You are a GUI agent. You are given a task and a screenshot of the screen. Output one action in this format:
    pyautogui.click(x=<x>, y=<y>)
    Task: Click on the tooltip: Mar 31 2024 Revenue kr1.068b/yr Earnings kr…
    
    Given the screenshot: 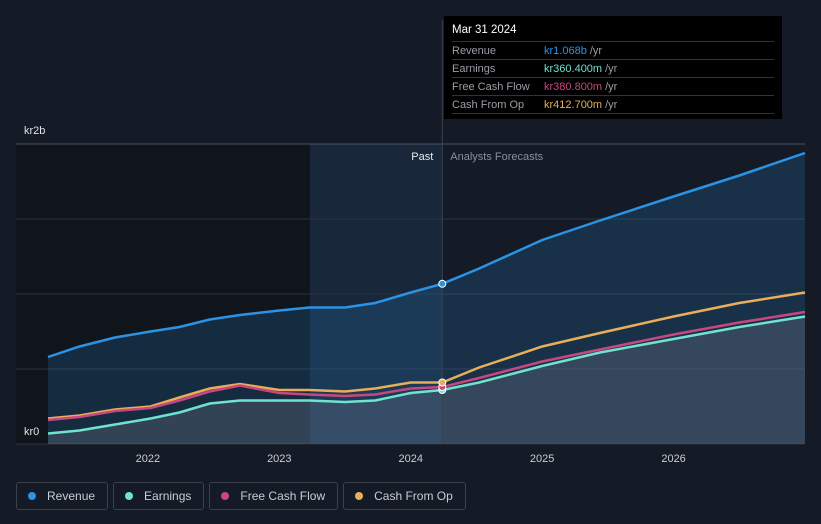 What is the action you would take?
    pyautogui.click(x=613, y=67)
    